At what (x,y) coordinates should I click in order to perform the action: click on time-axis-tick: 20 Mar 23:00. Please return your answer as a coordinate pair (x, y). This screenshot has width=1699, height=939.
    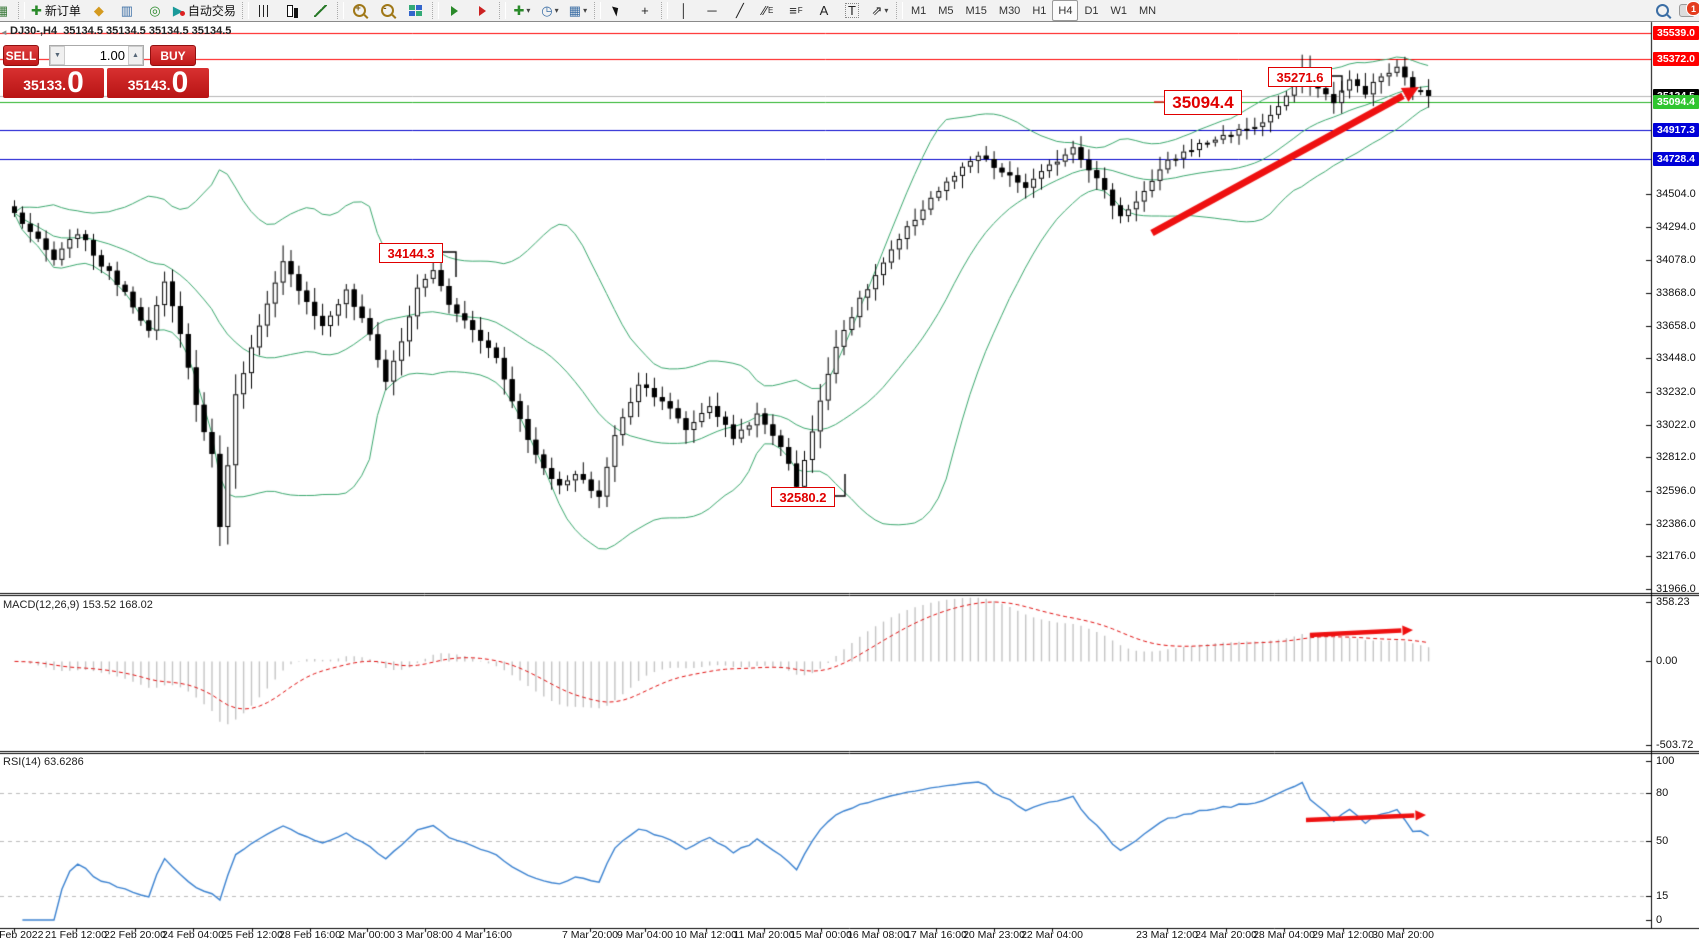
    Looking at the image, I should click on (994, 934).